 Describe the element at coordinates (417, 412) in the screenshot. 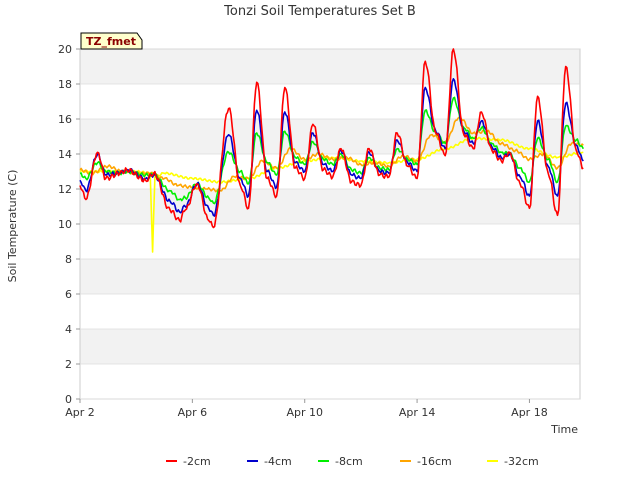

I see `x-tick-label: Apr 14` at that location.